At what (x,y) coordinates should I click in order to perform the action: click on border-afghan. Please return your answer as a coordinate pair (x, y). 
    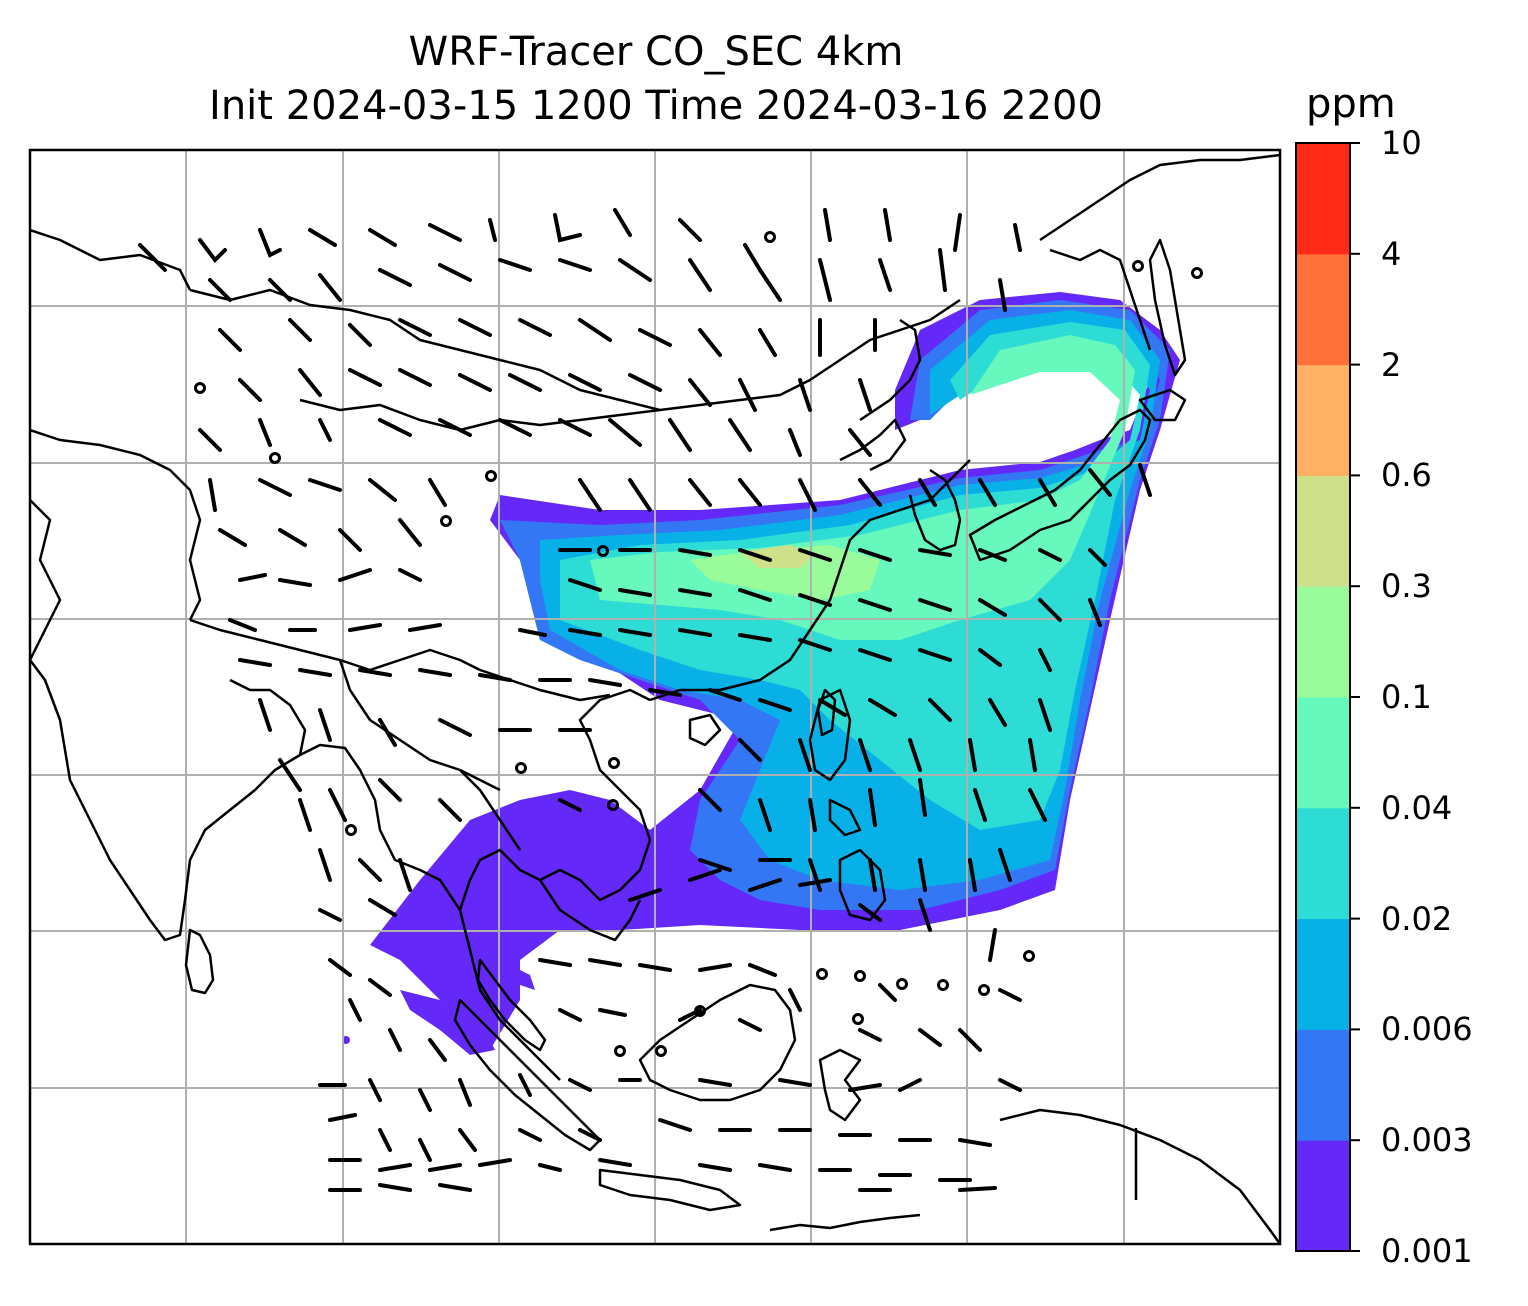
    Looking at the image, I should click on (46, 580).